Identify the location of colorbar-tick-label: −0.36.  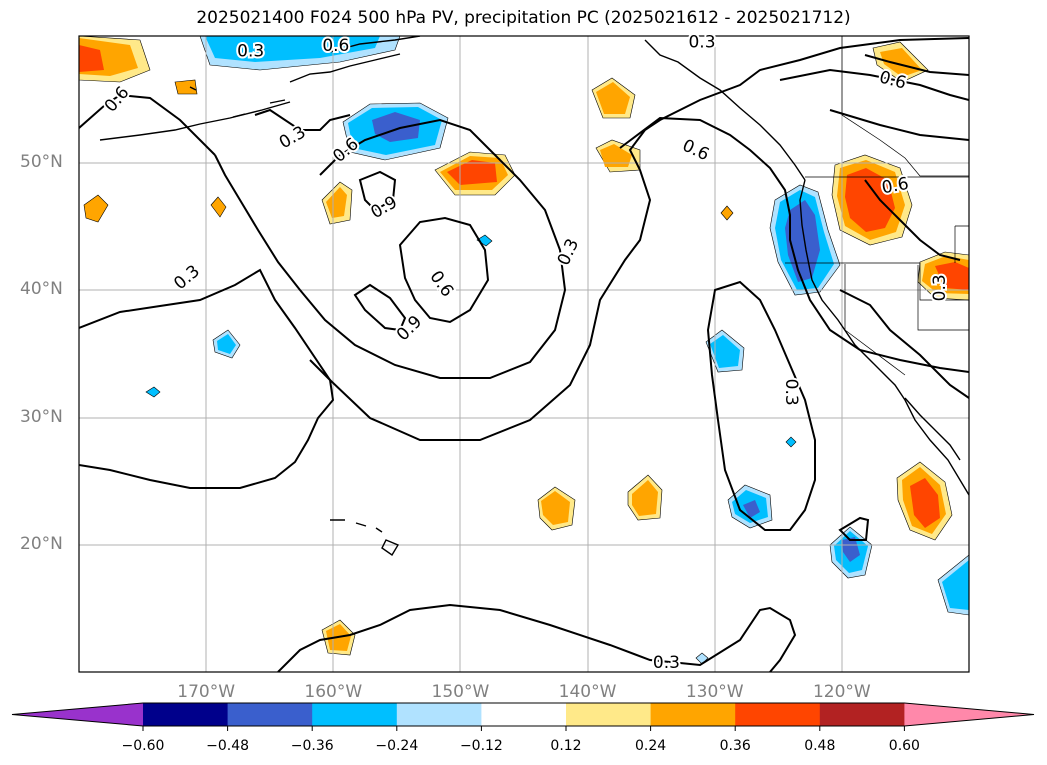
(312, 746).